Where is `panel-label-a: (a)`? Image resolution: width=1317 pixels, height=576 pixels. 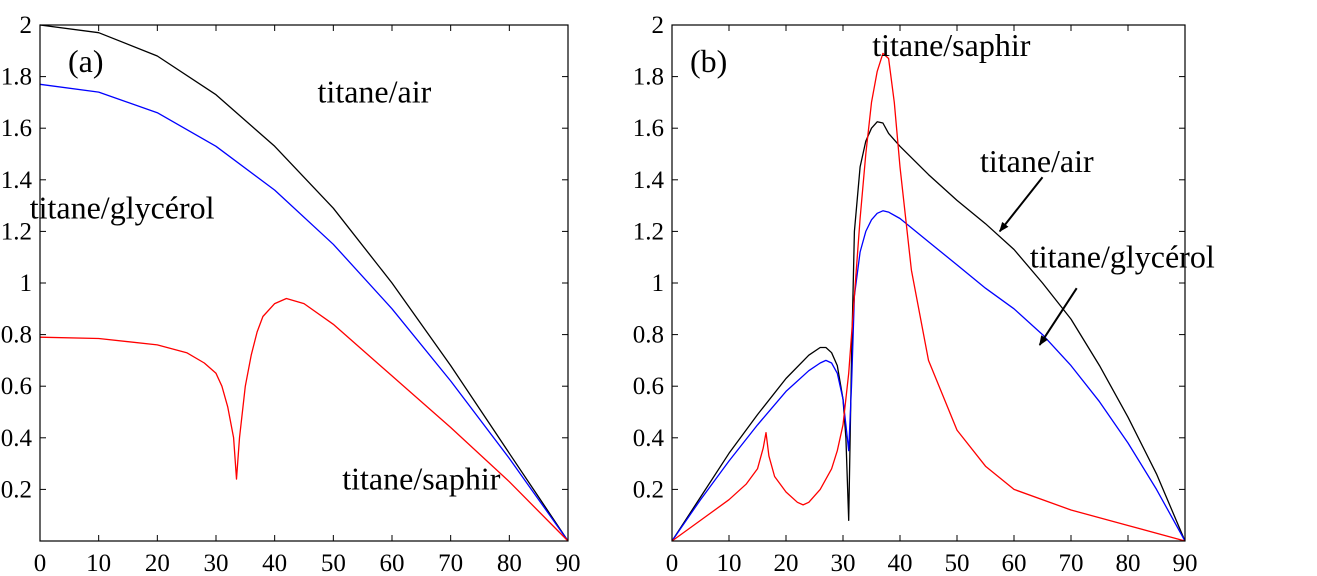 panel-label-a: (a) is located at coordinates (86, 61).